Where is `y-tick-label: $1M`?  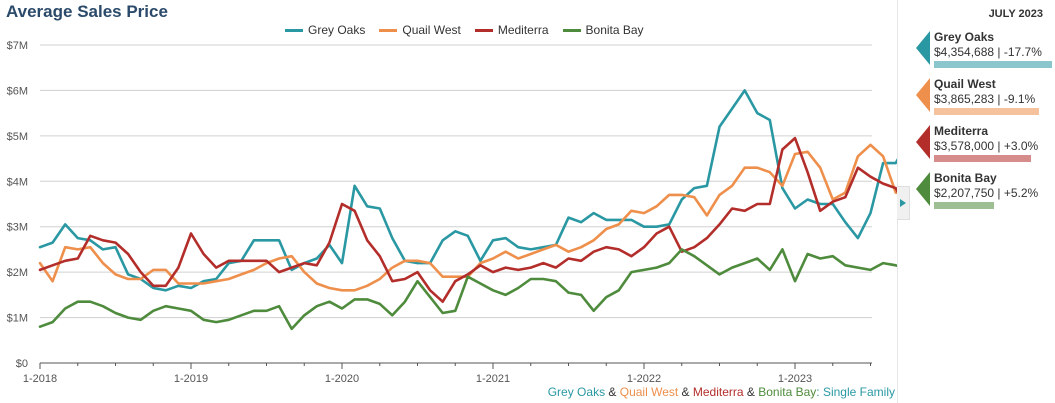
y-tick-label: $1M is located at coordinates (17, 319).